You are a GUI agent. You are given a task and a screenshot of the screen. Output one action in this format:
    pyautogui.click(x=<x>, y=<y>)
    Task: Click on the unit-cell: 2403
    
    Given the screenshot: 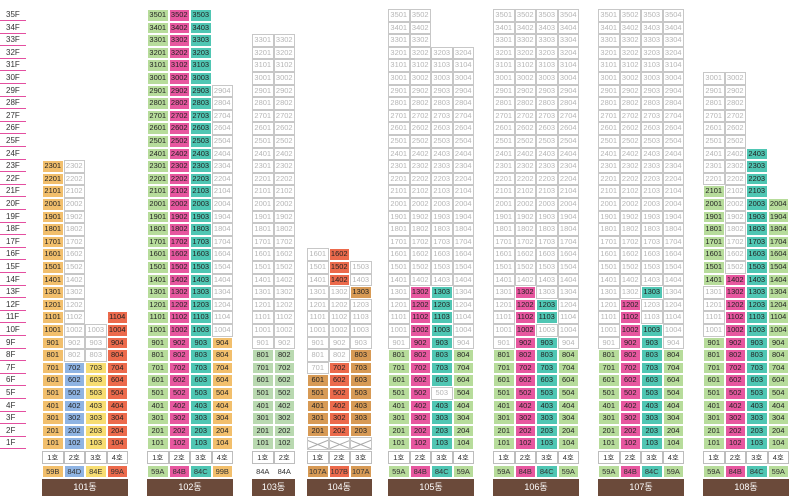 What is the action you would take?
    pyautogui.click(x=652, y=154)
    